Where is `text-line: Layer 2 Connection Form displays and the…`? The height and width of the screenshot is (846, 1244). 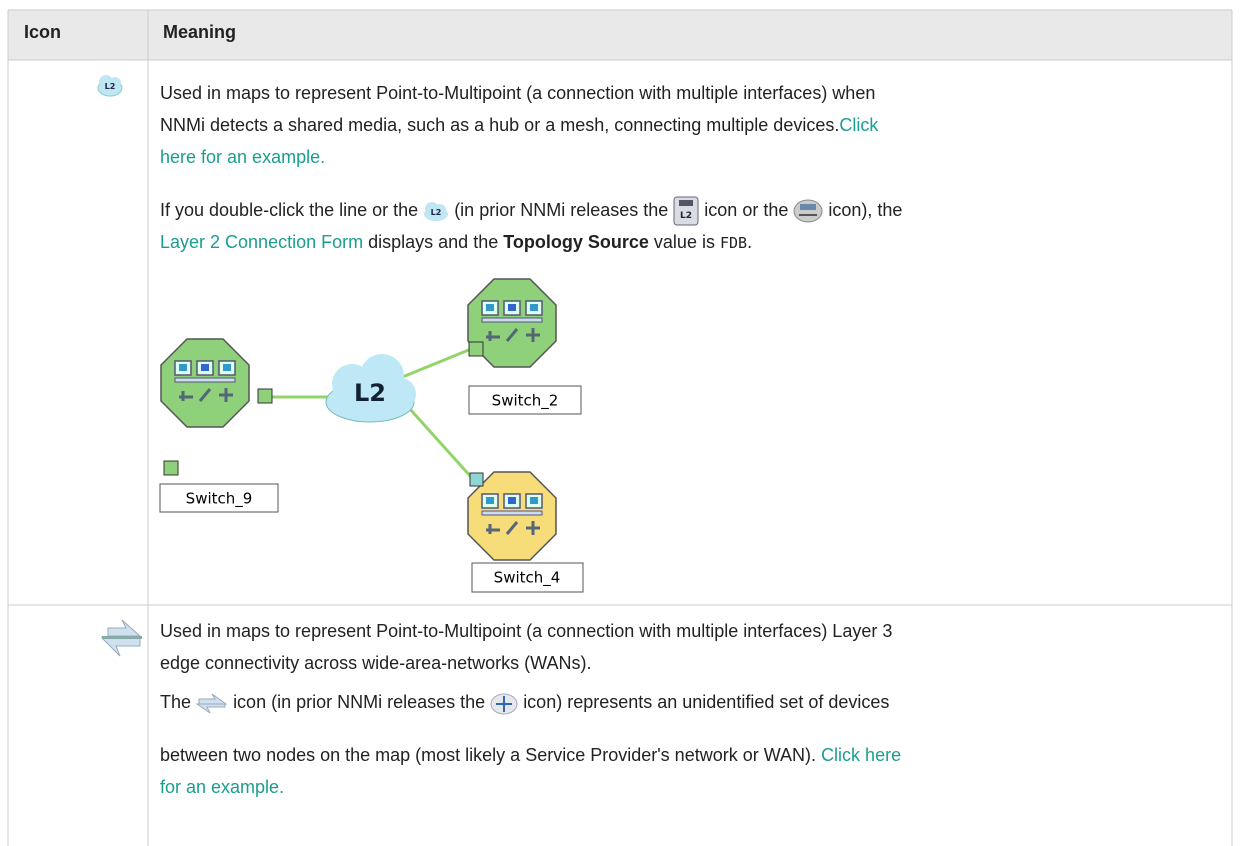
text-line: Layer 2 Connection Form displays and the… is located at coordinates (456, 242).